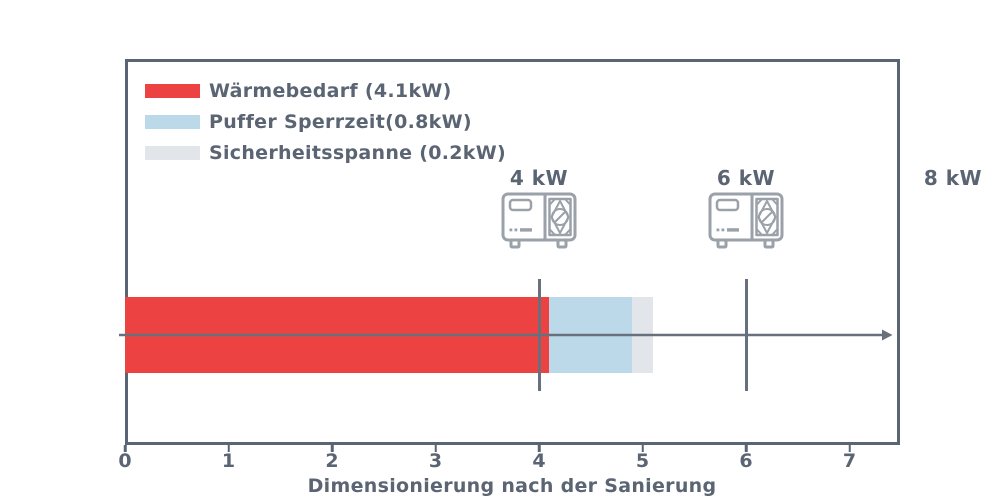 The image size is (1000, 500). Describe the element at coordinates (172, 152) in the screenshot. I see `legend-swatch-sicherheitsspanne` at that location.